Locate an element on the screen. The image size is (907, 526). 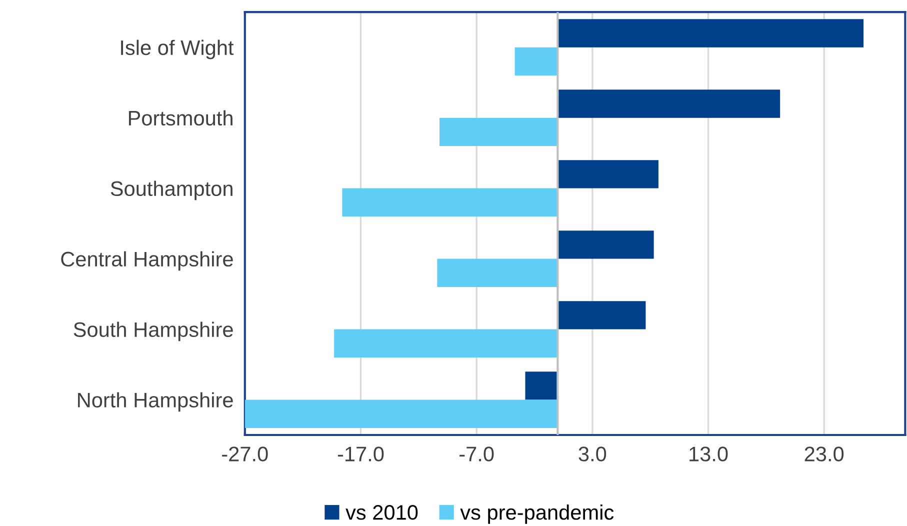
x-tick-label: -27.0 is located at coordinates (245, 454).